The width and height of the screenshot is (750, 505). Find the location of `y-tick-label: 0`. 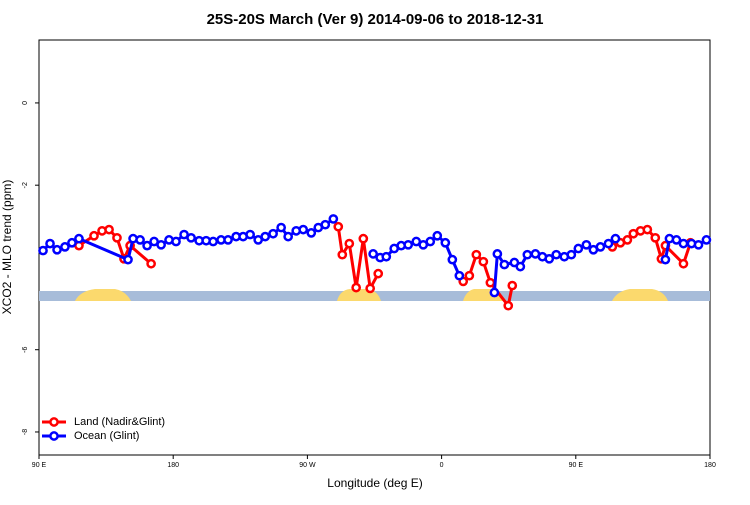

y-tick-label: 0 is located at coordinates (25, 103).